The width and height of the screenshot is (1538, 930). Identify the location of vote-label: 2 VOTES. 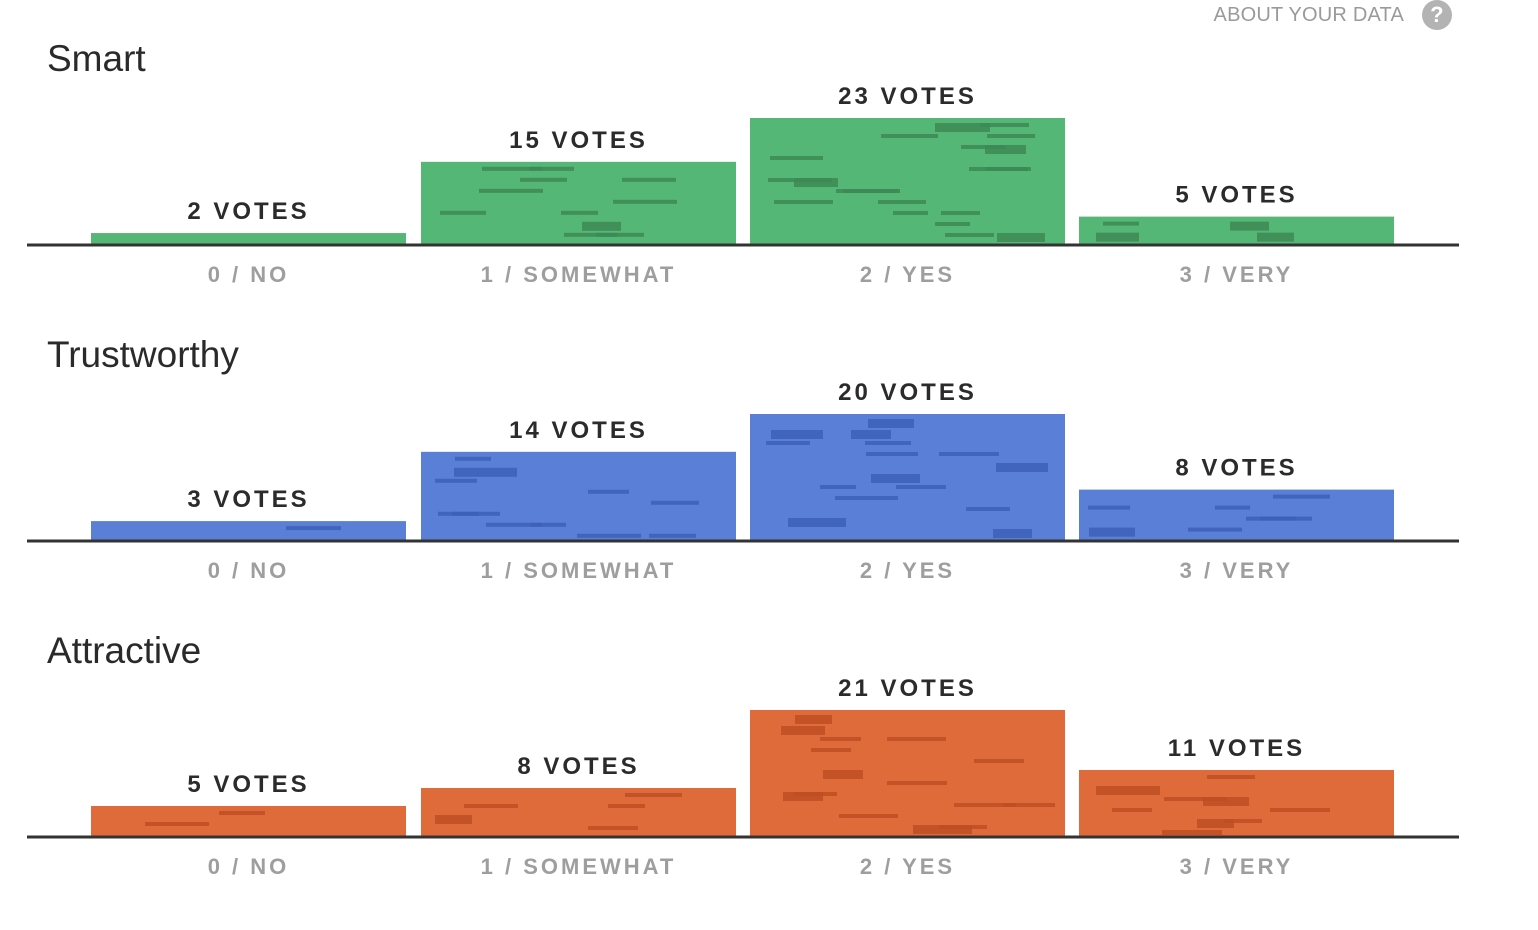
(248, 211).